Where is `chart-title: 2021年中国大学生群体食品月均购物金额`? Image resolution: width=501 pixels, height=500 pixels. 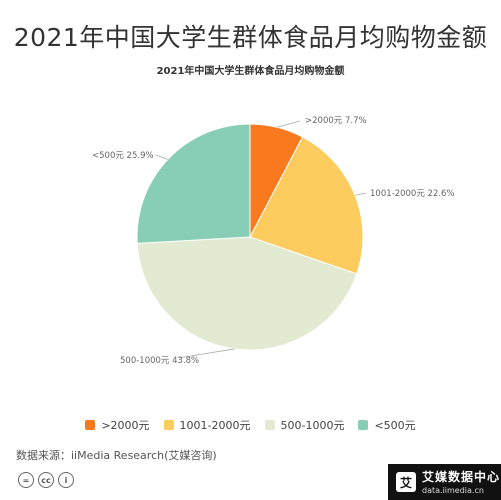 chart-title: 2021年中国大学生群体食品月均购物金额 is located at coordinates (250, 71).